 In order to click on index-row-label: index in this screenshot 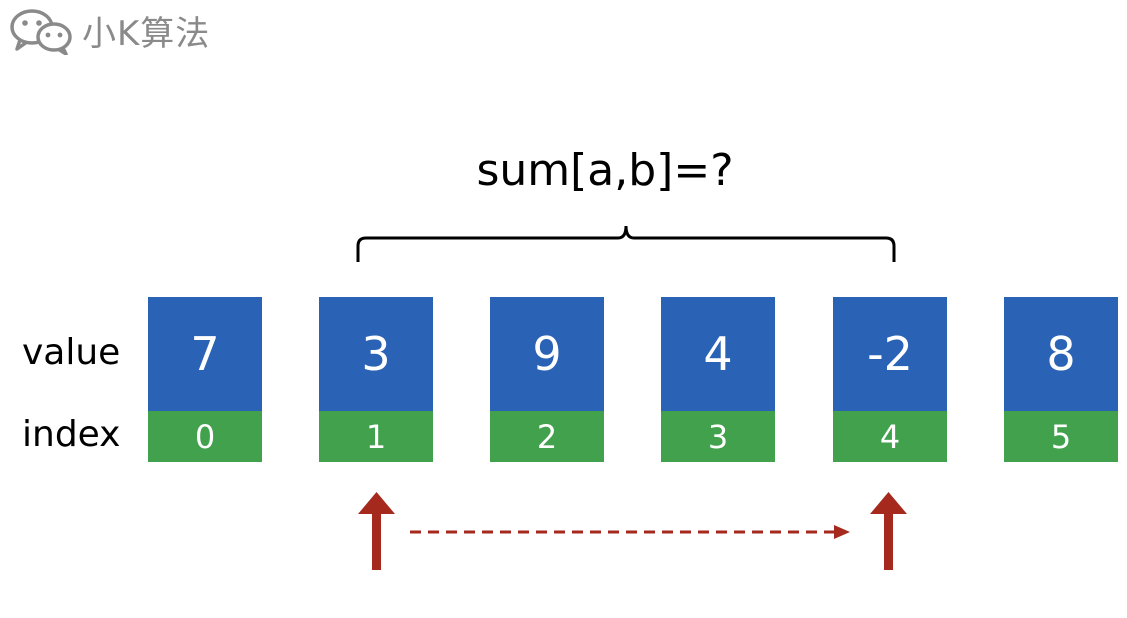, I will do `click(71, 434)`.